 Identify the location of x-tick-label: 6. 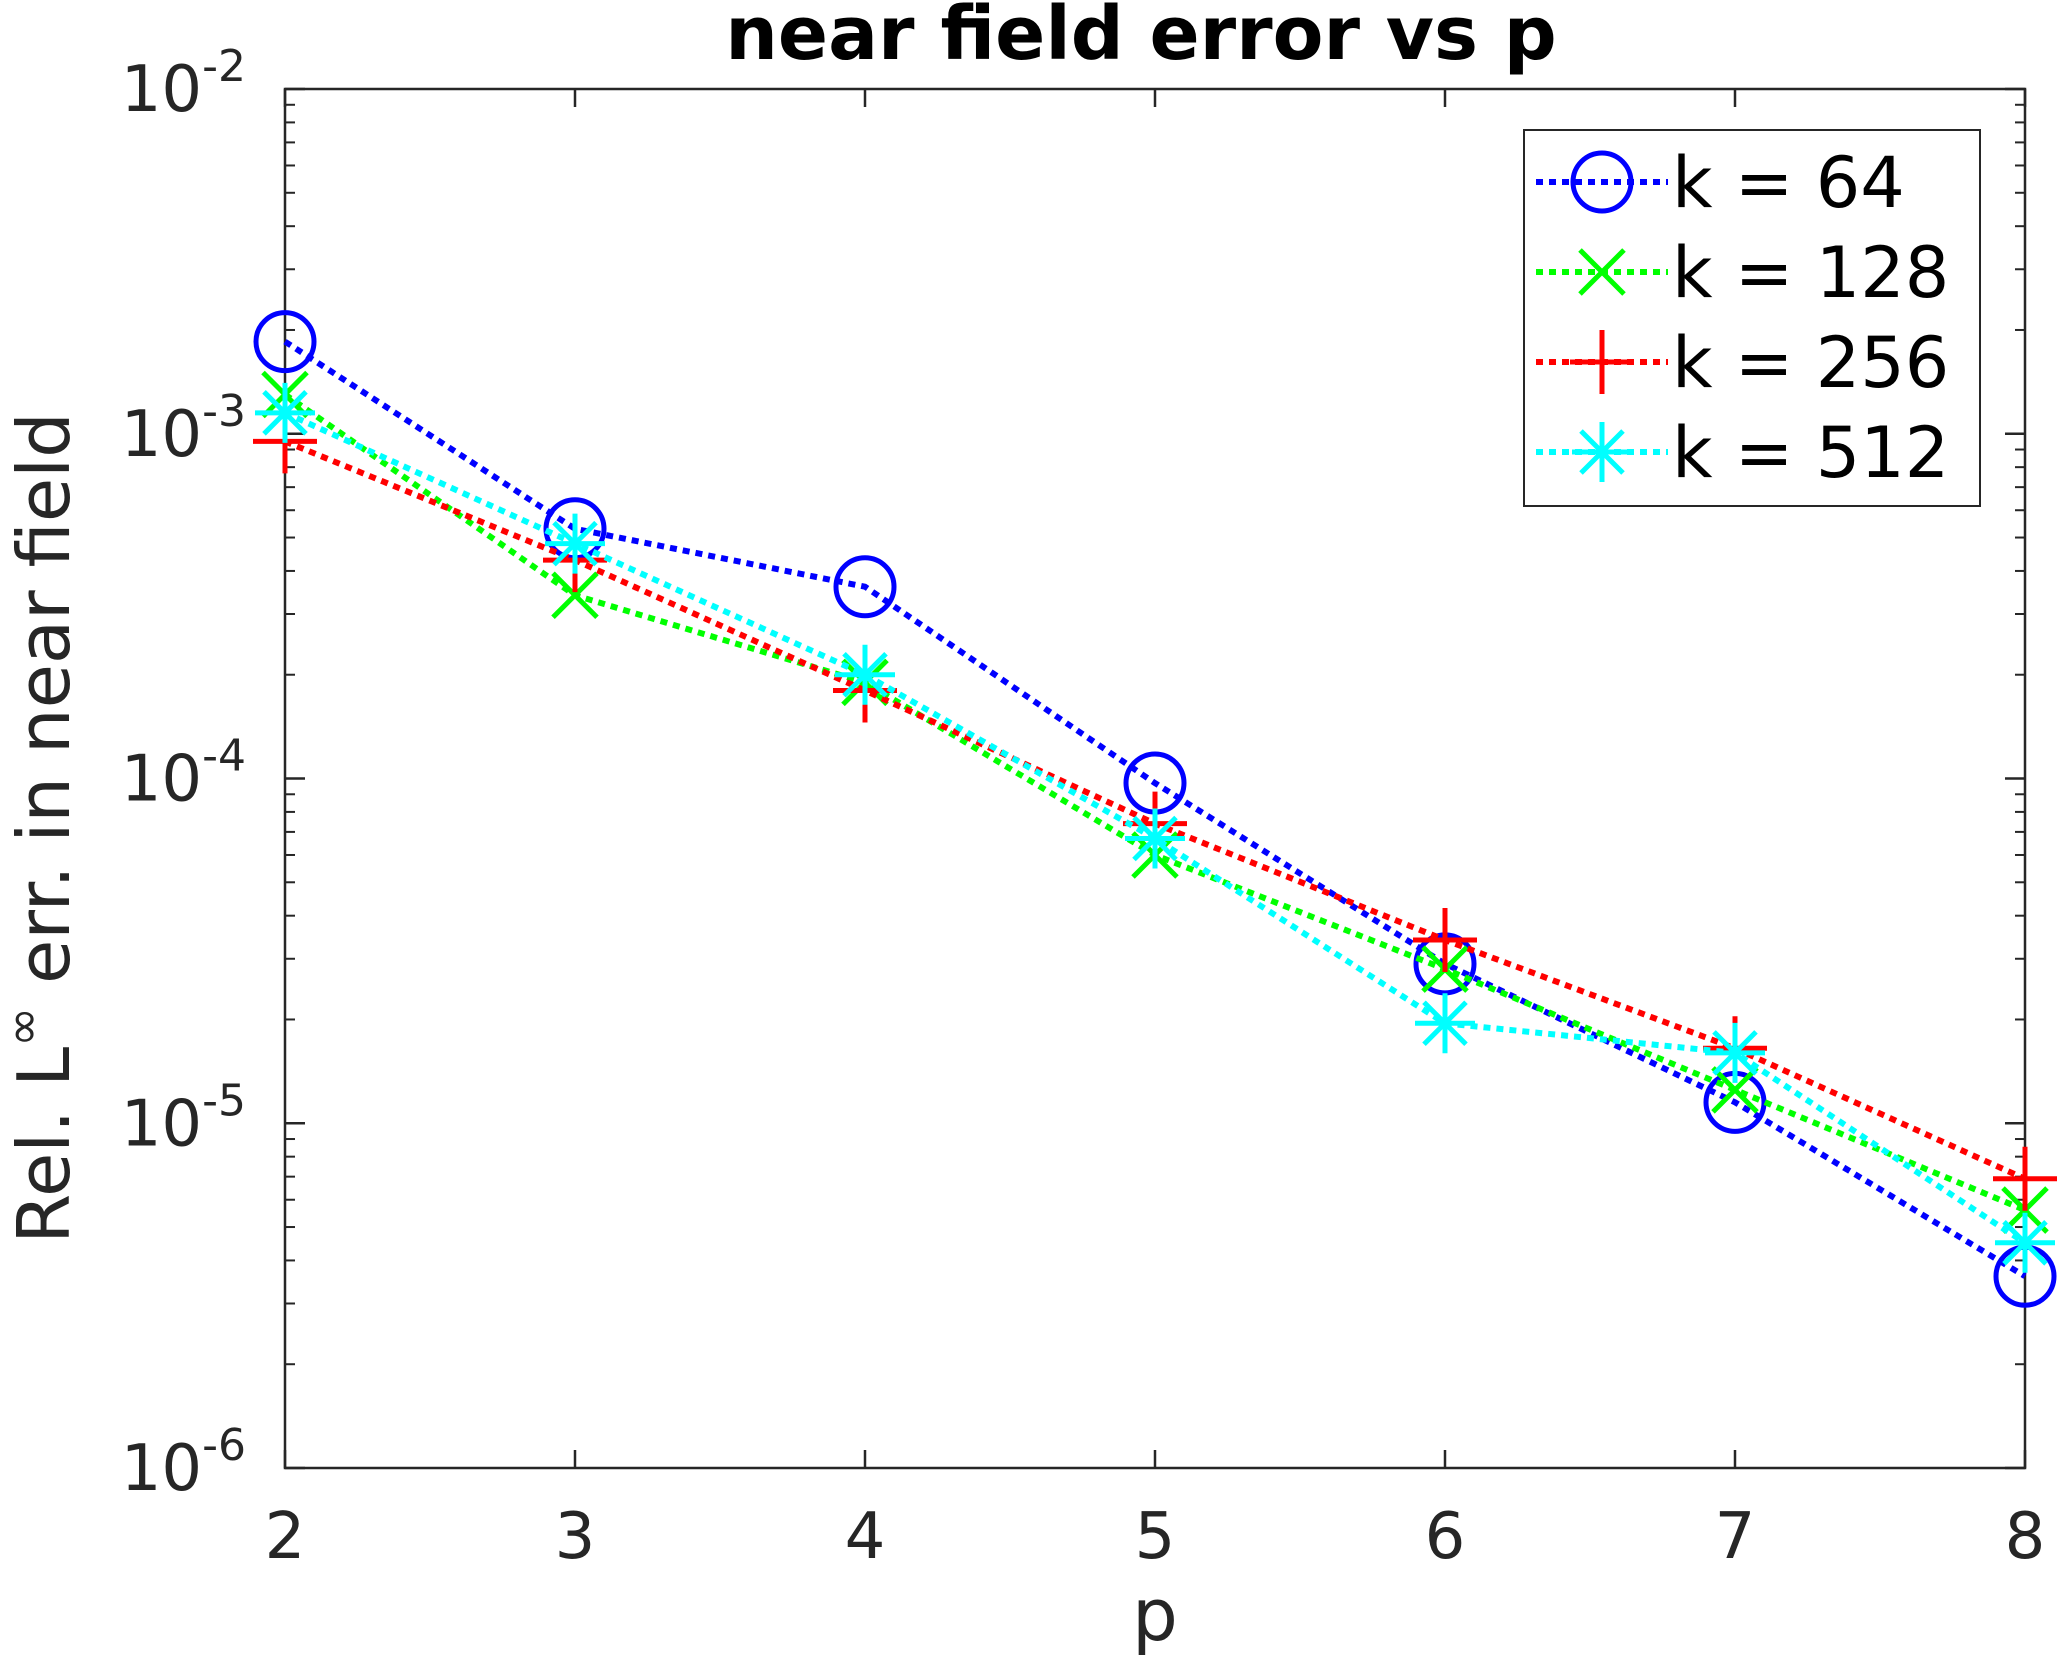
(1445, 1537).